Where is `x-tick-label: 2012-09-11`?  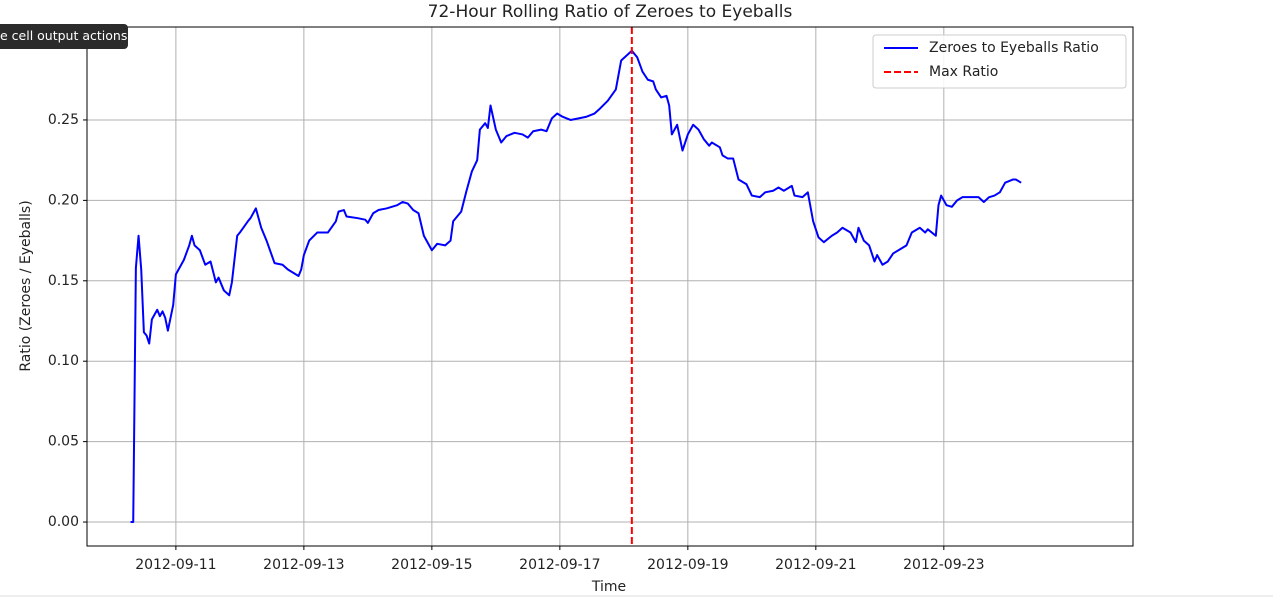 x-tick-label: 2012-09-11 is located at coordinates (175, 565).